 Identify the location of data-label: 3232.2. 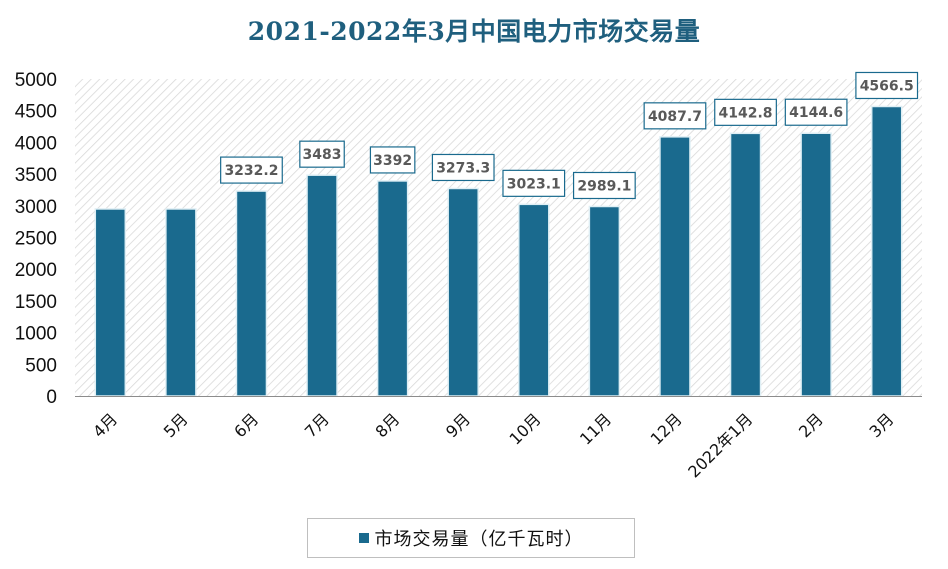
(251, 170).